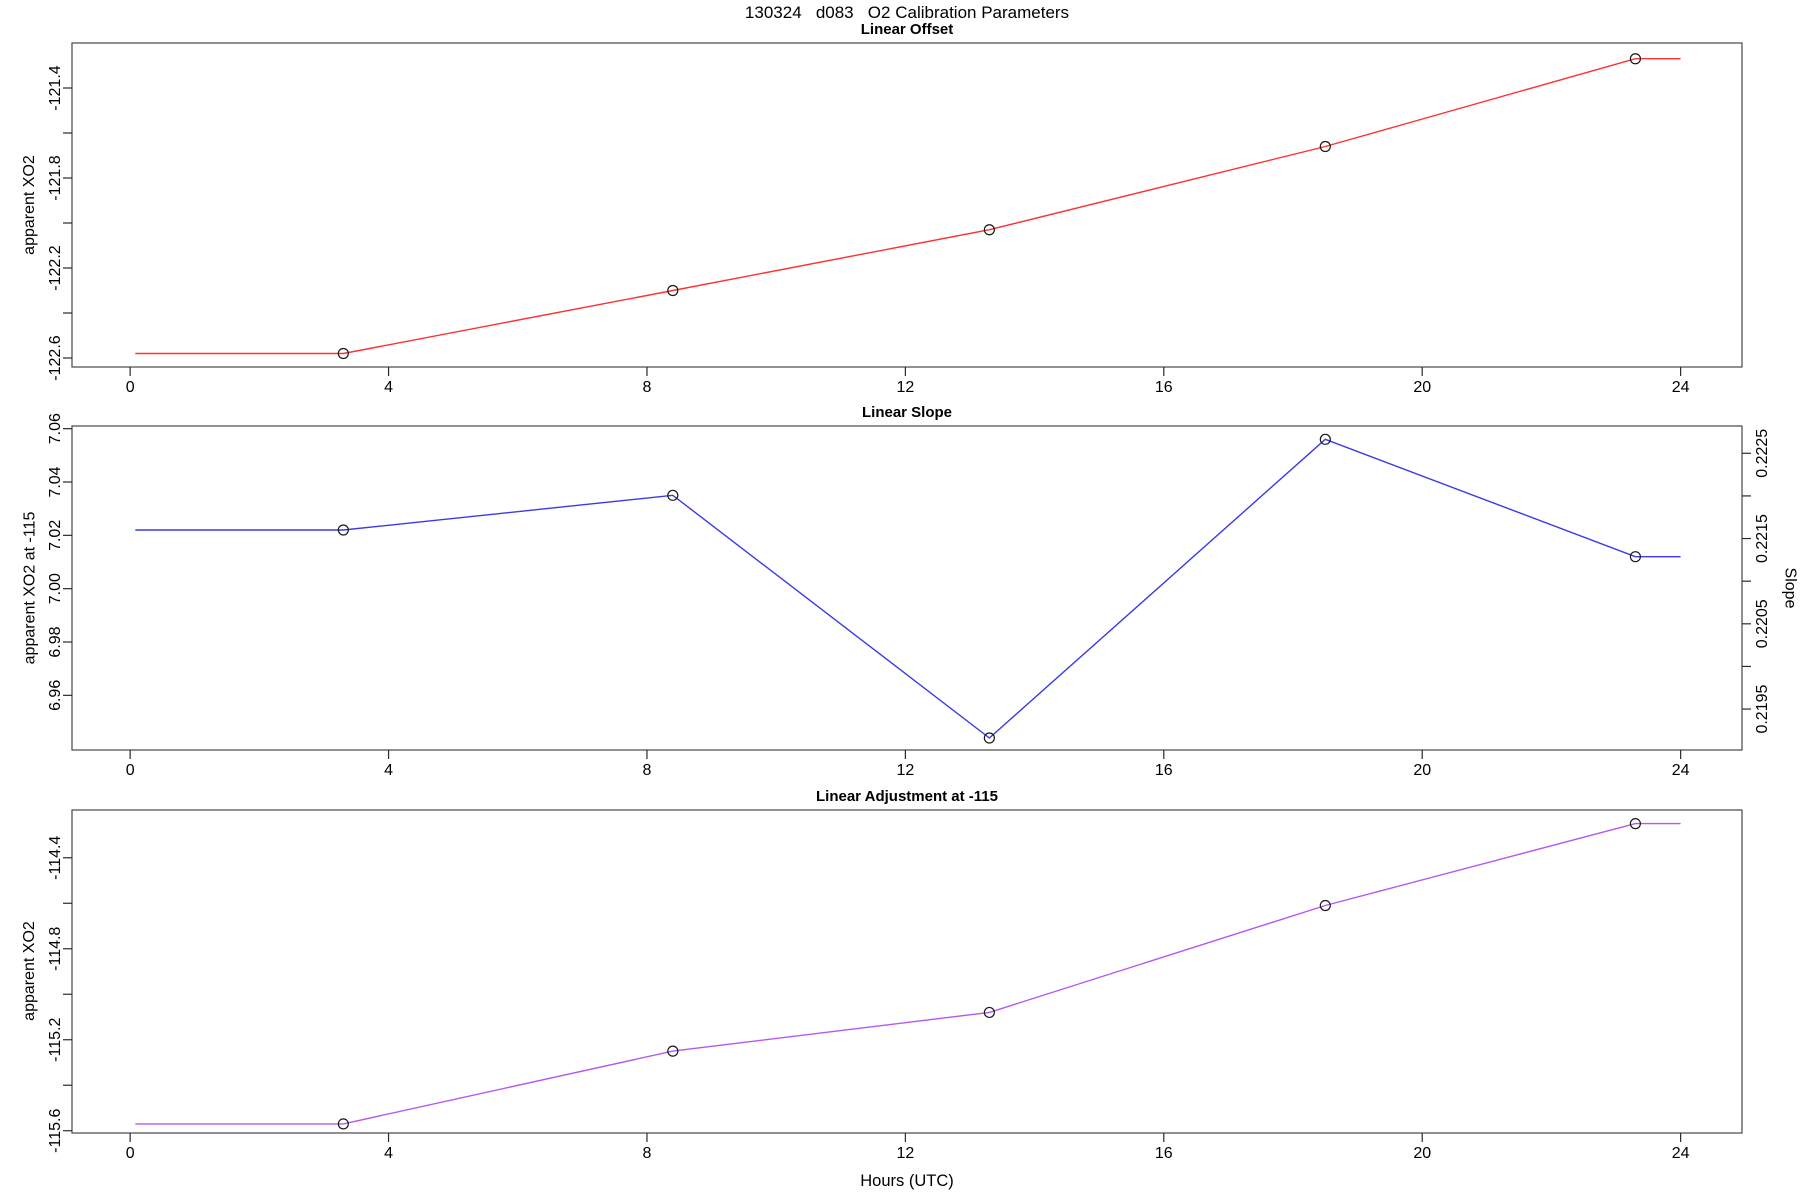  I want to click on y-tick-right-label: 0.2195, so click(1762, 709).